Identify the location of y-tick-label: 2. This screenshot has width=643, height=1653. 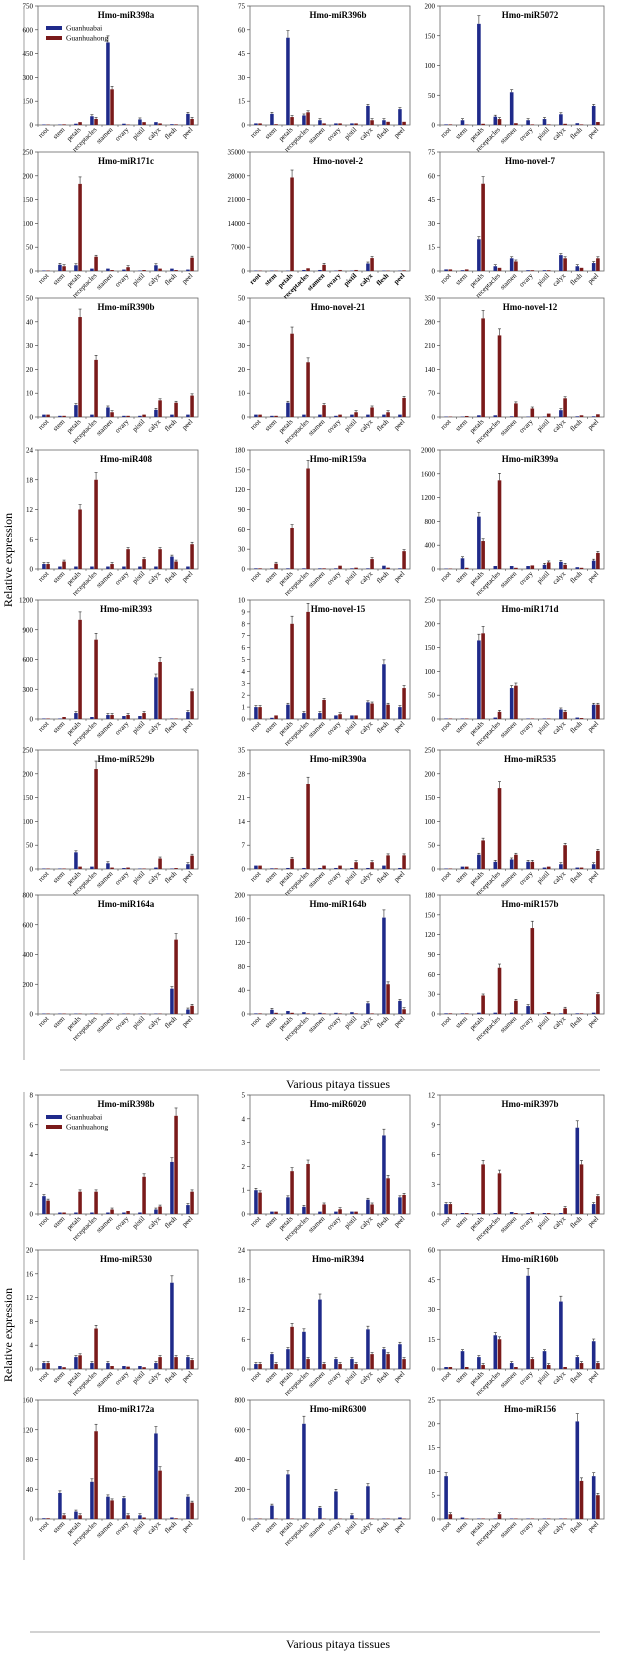
(244, 1167).